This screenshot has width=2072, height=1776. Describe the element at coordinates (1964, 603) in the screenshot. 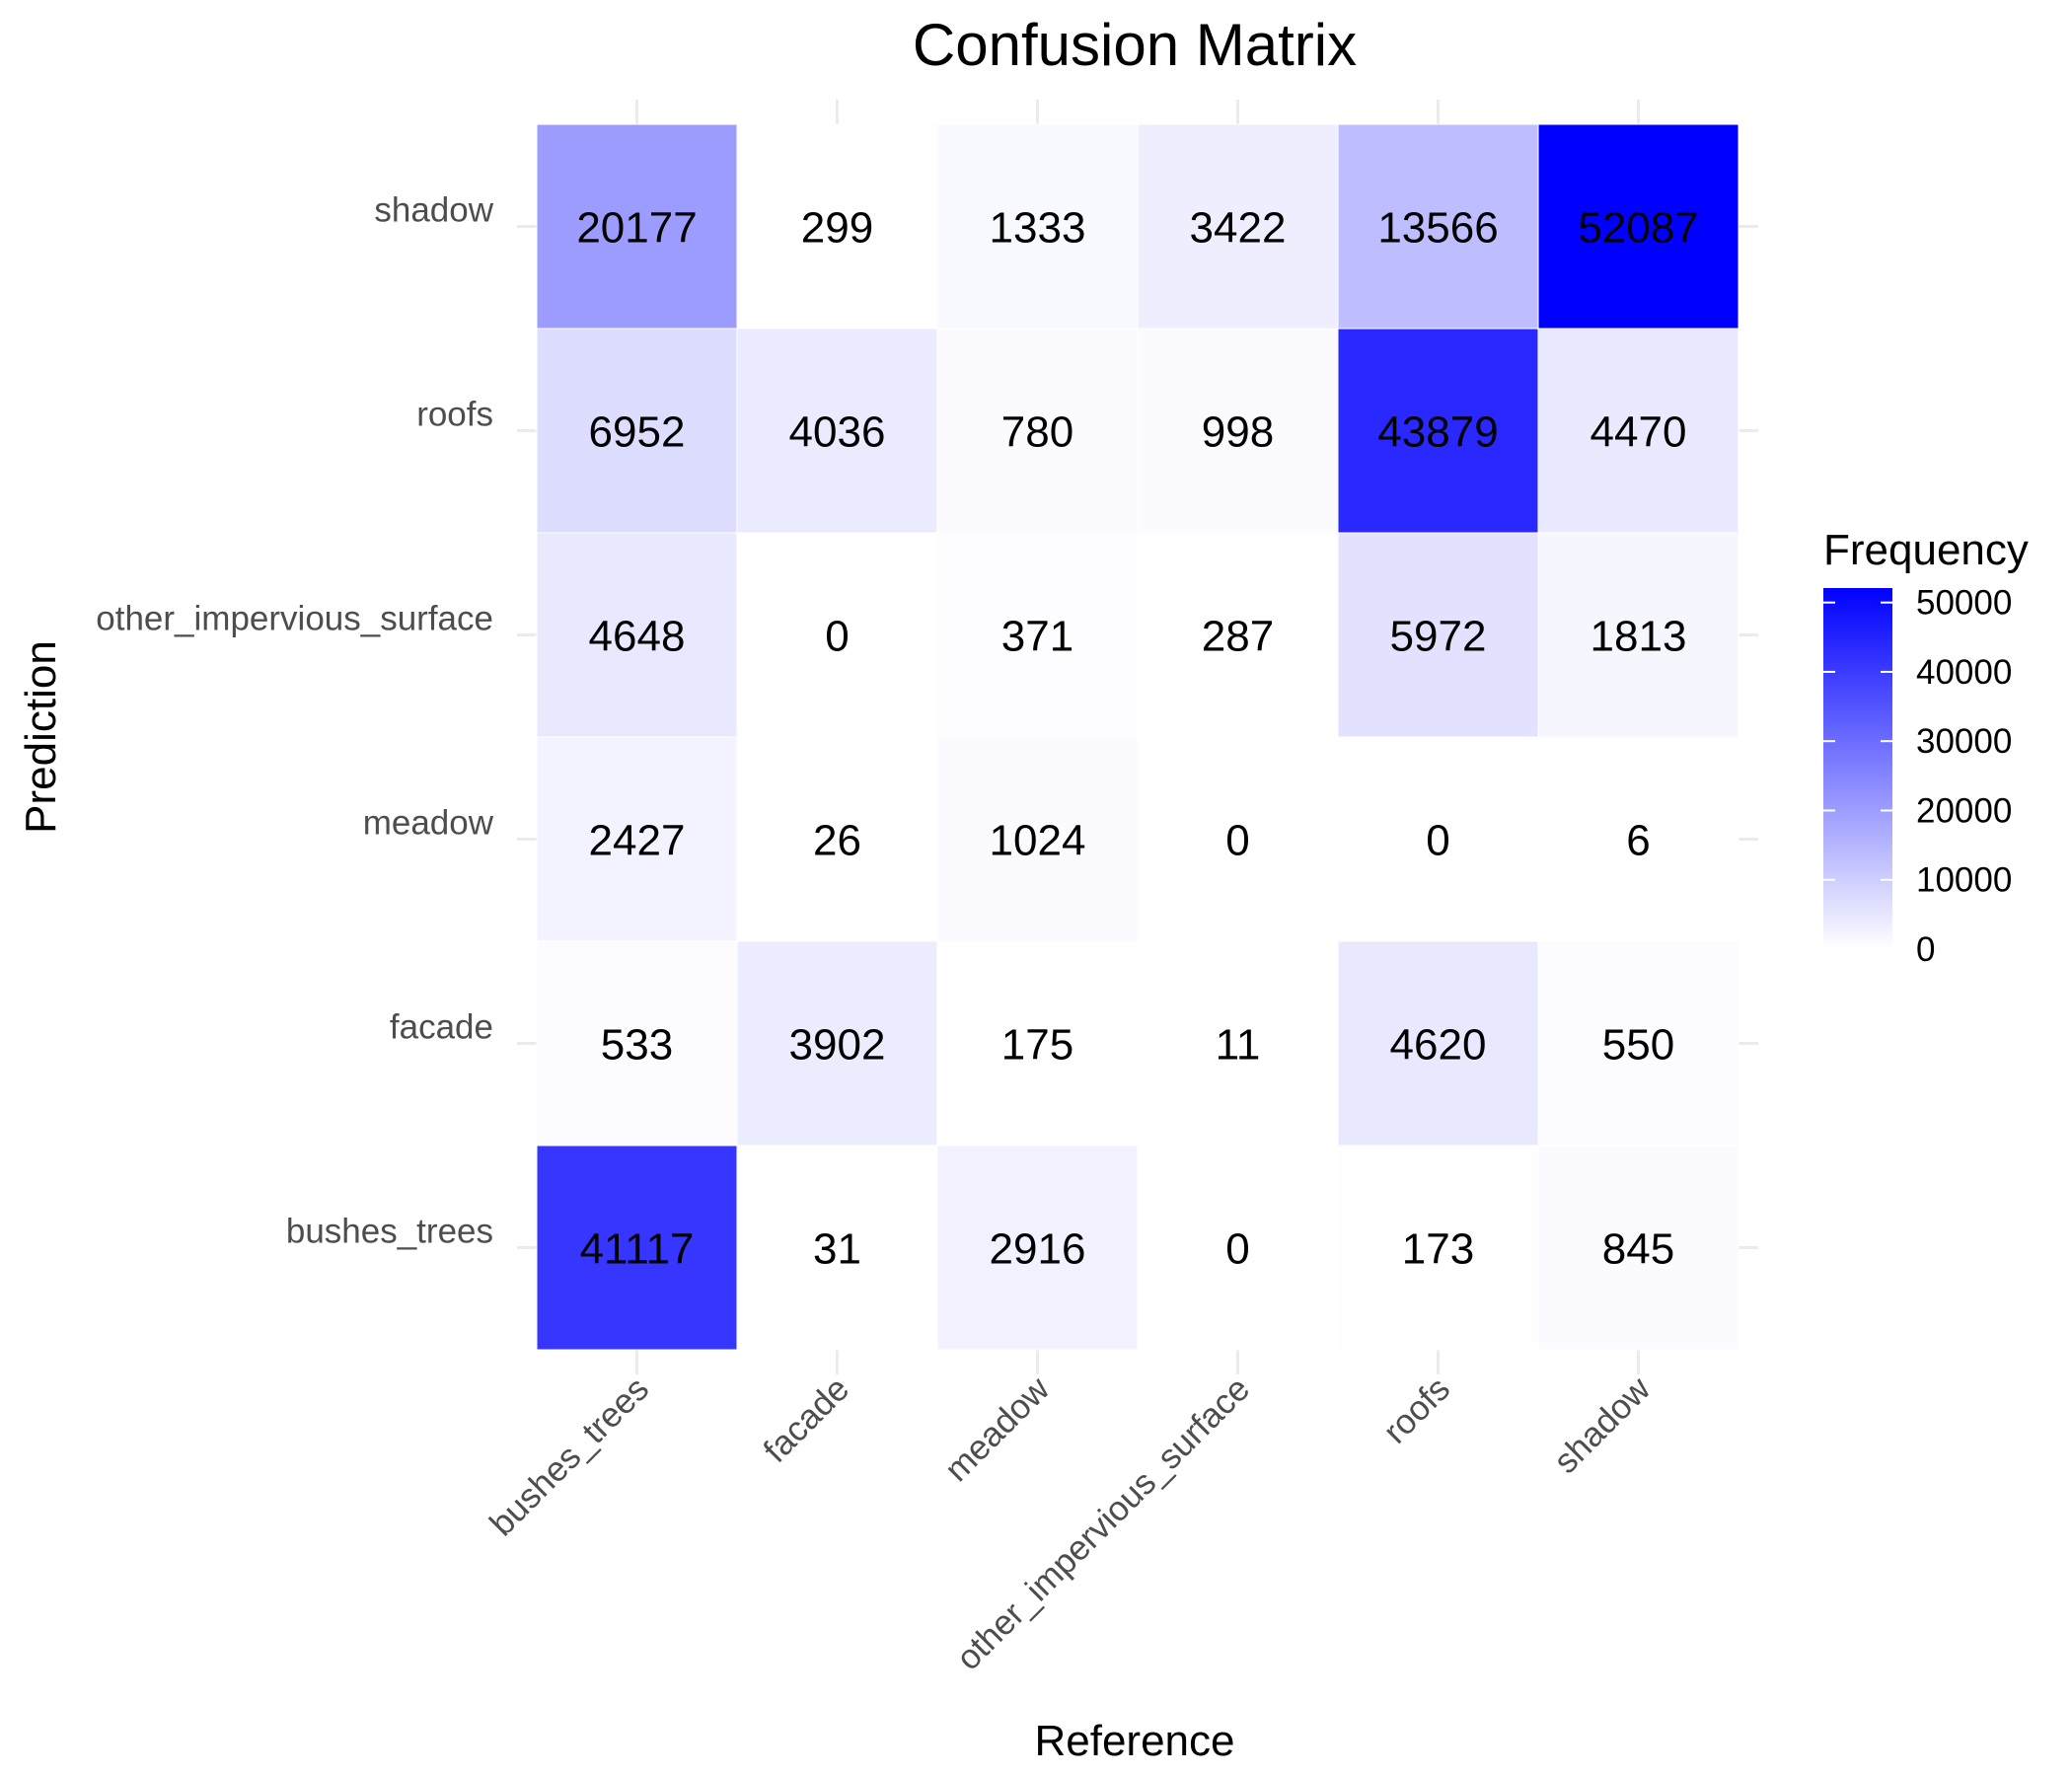

I see `legend-tick-label: 50000` at that location.